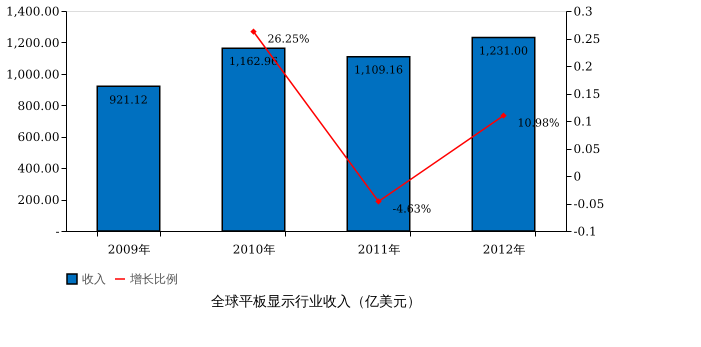 The image size is (701, 347). I want to click on y-tick-label: 1,400.00, so click(33, 11).